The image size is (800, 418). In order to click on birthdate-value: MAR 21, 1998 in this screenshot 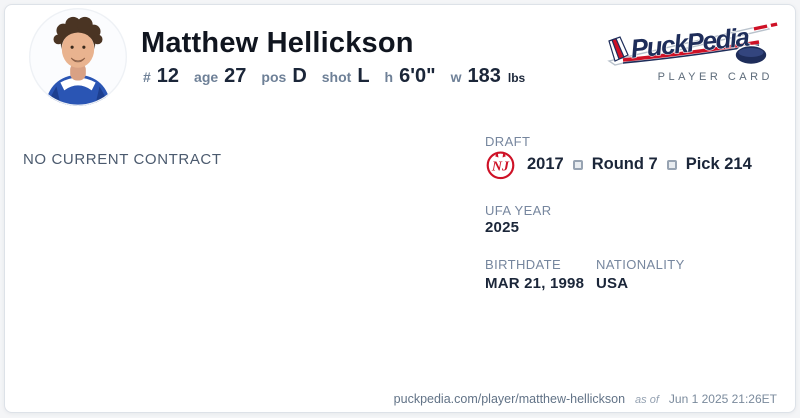, I will do `click(535, 283)`.